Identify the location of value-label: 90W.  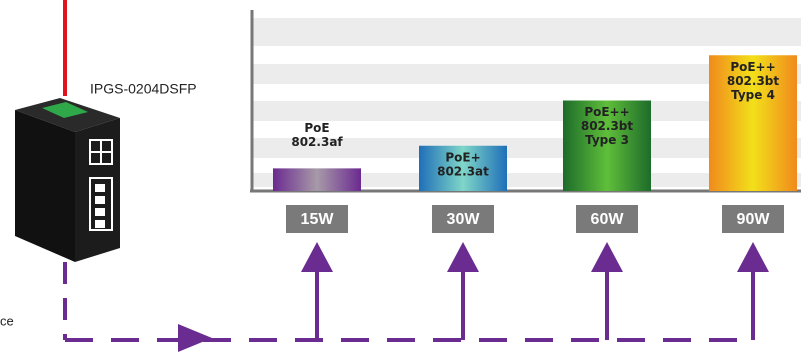
(754, 219).